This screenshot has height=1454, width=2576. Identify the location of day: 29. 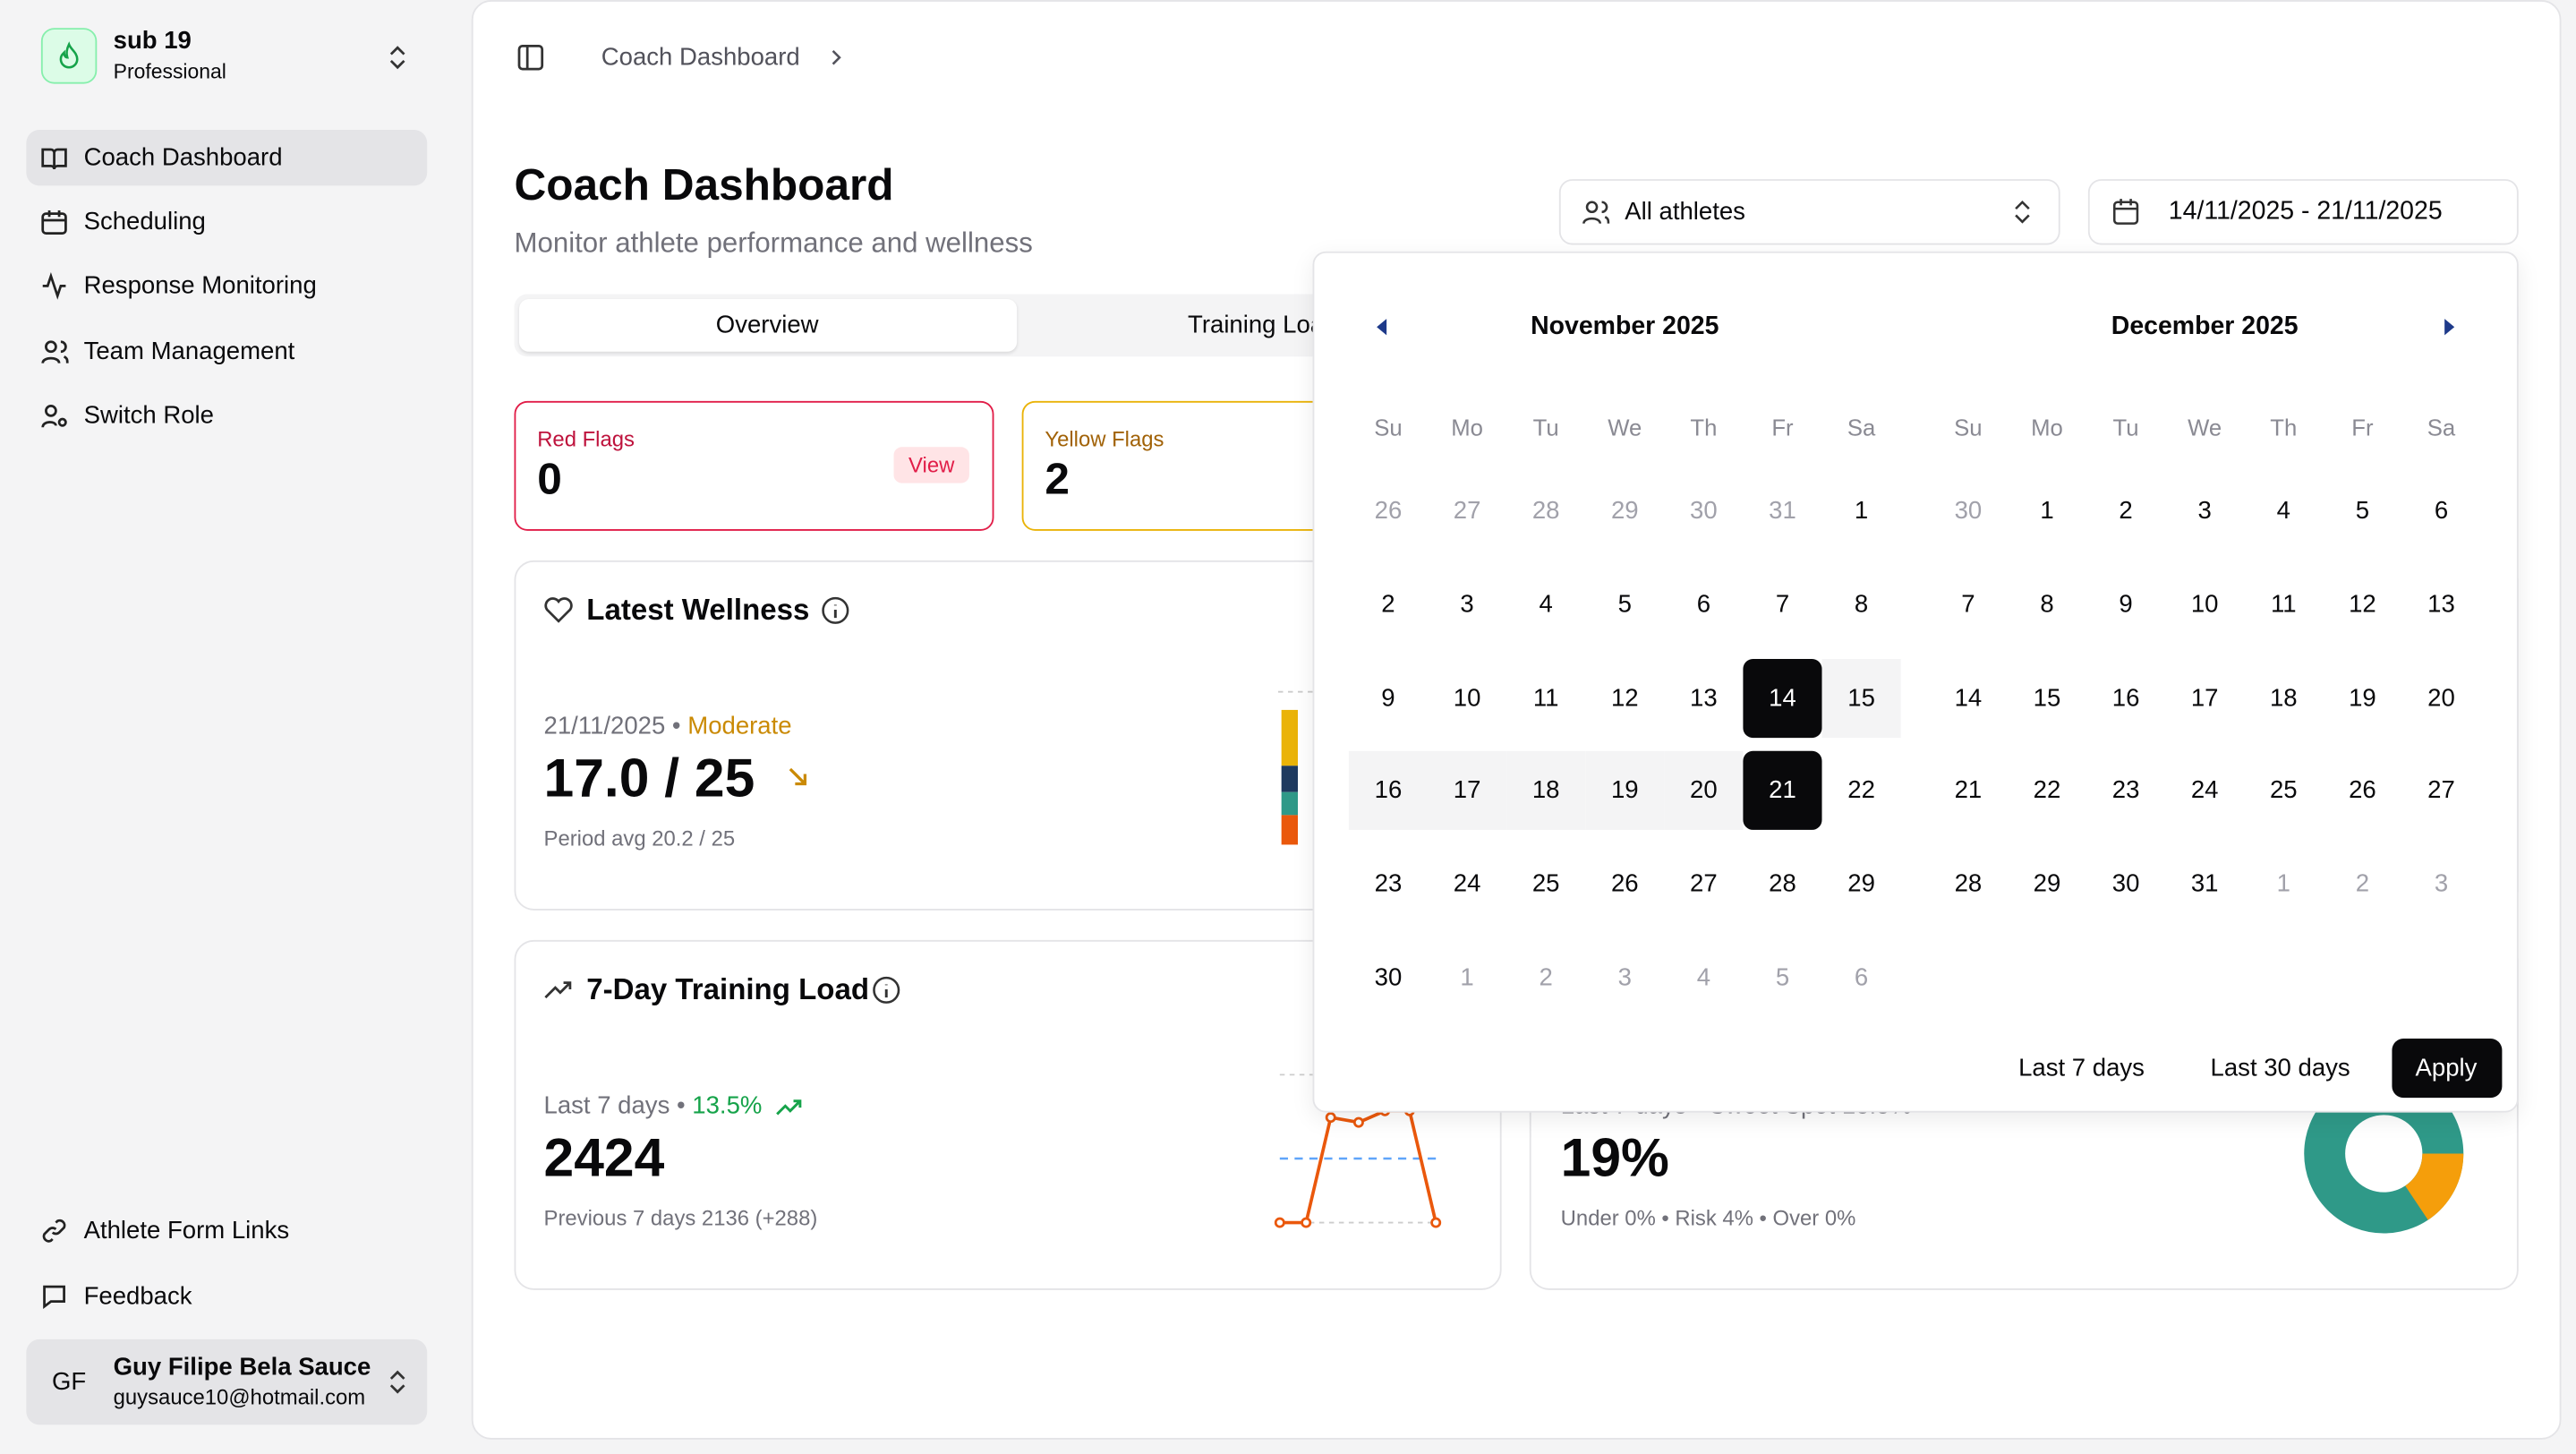
(2047, 884).